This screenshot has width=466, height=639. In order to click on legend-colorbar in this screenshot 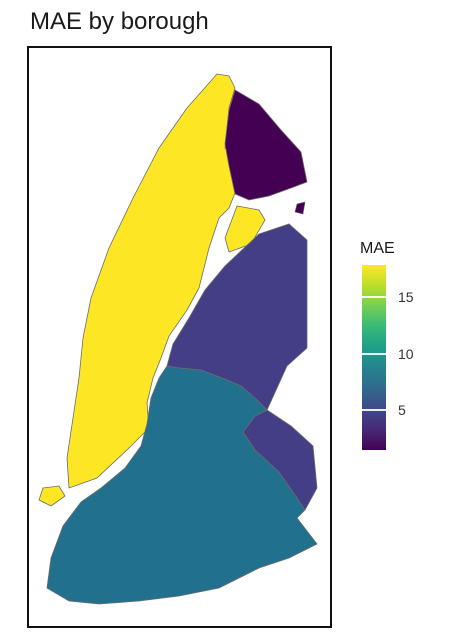, I will do `click(374, 357)`.